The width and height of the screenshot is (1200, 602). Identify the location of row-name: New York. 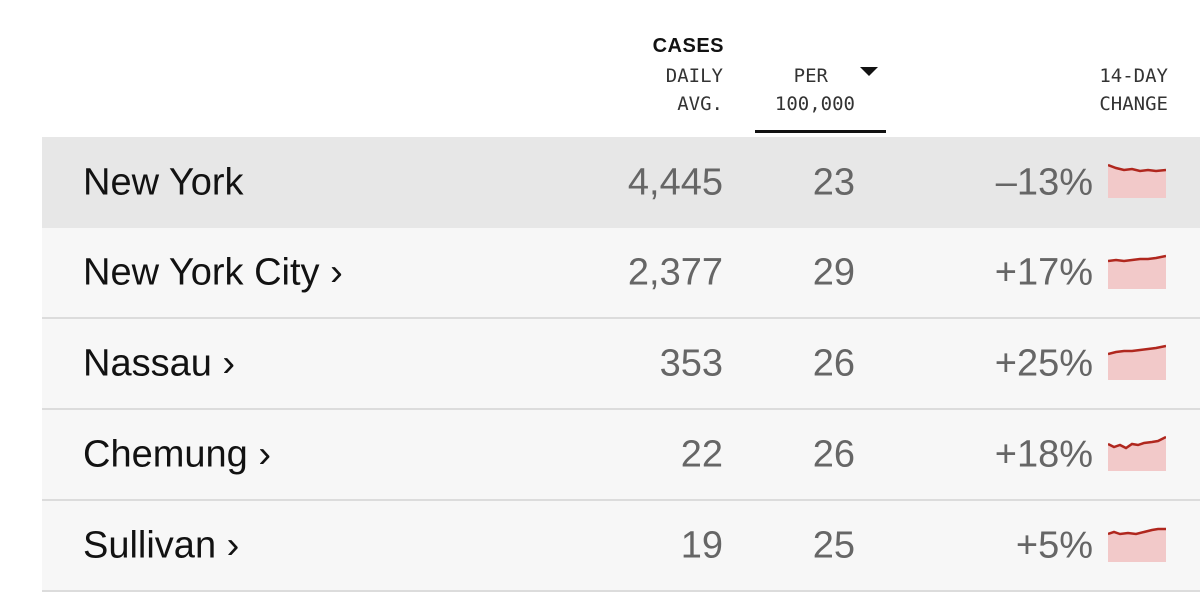
(163, 182).